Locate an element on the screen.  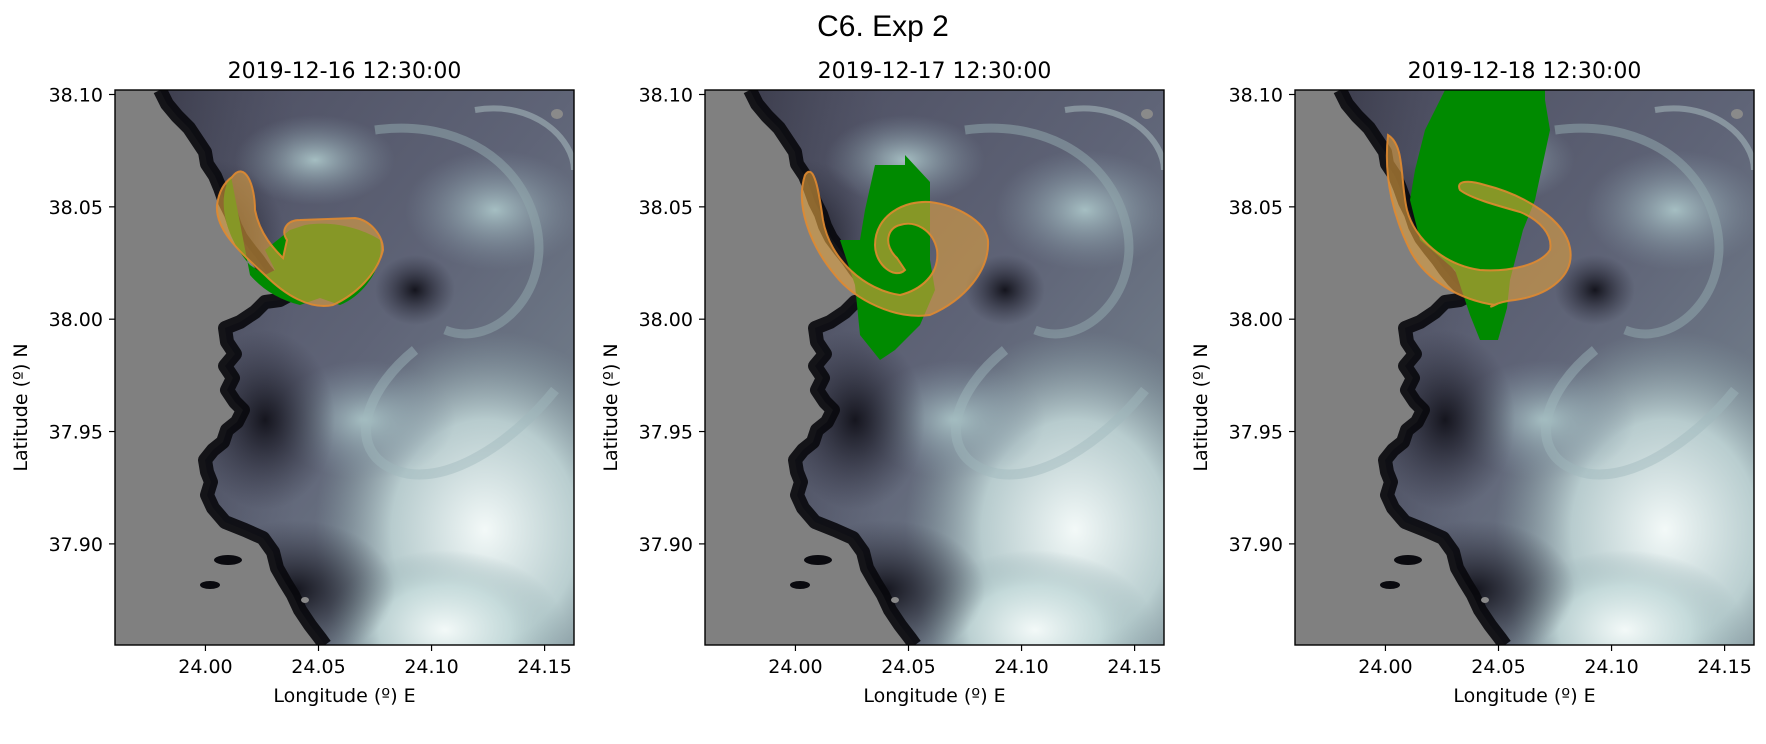
panel-3-title: 2019-12-18 12:30:00 is located at coordinates (1525, 71).